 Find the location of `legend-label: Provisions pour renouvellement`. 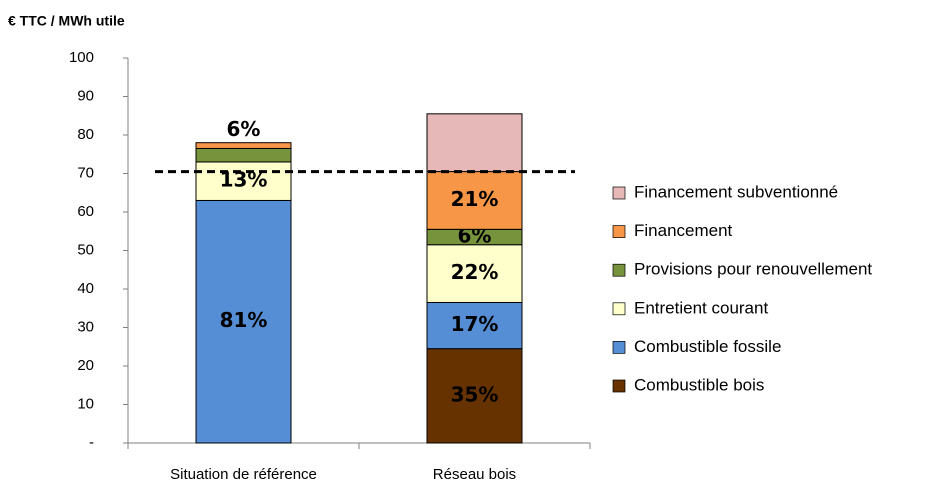

legend-label: Provisions pour renouvellement is located at coordinates (753, 269).